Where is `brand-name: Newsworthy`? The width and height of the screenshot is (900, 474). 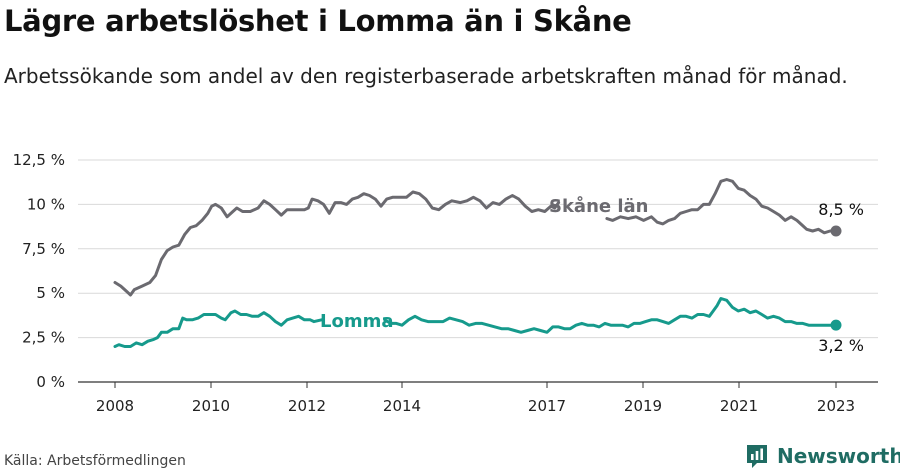 brand-name: Newsworthy is located at coordinates (838, 456).